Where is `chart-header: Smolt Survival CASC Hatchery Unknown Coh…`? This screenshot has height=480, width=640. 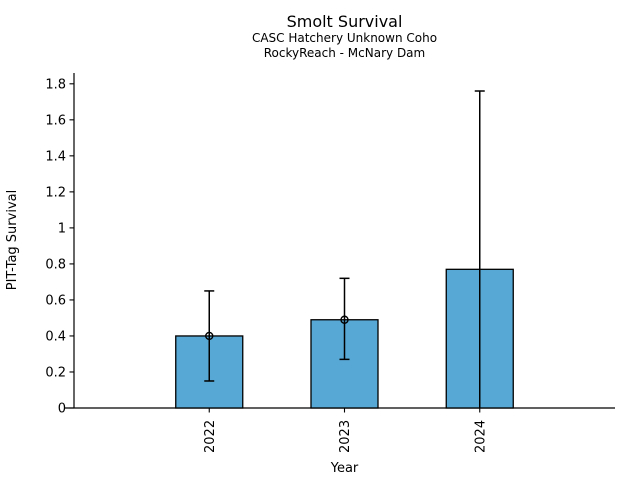 chart-header: Smolt Survival CASC Hatchery Unknown Coh… is located at coordinates (344, 36).